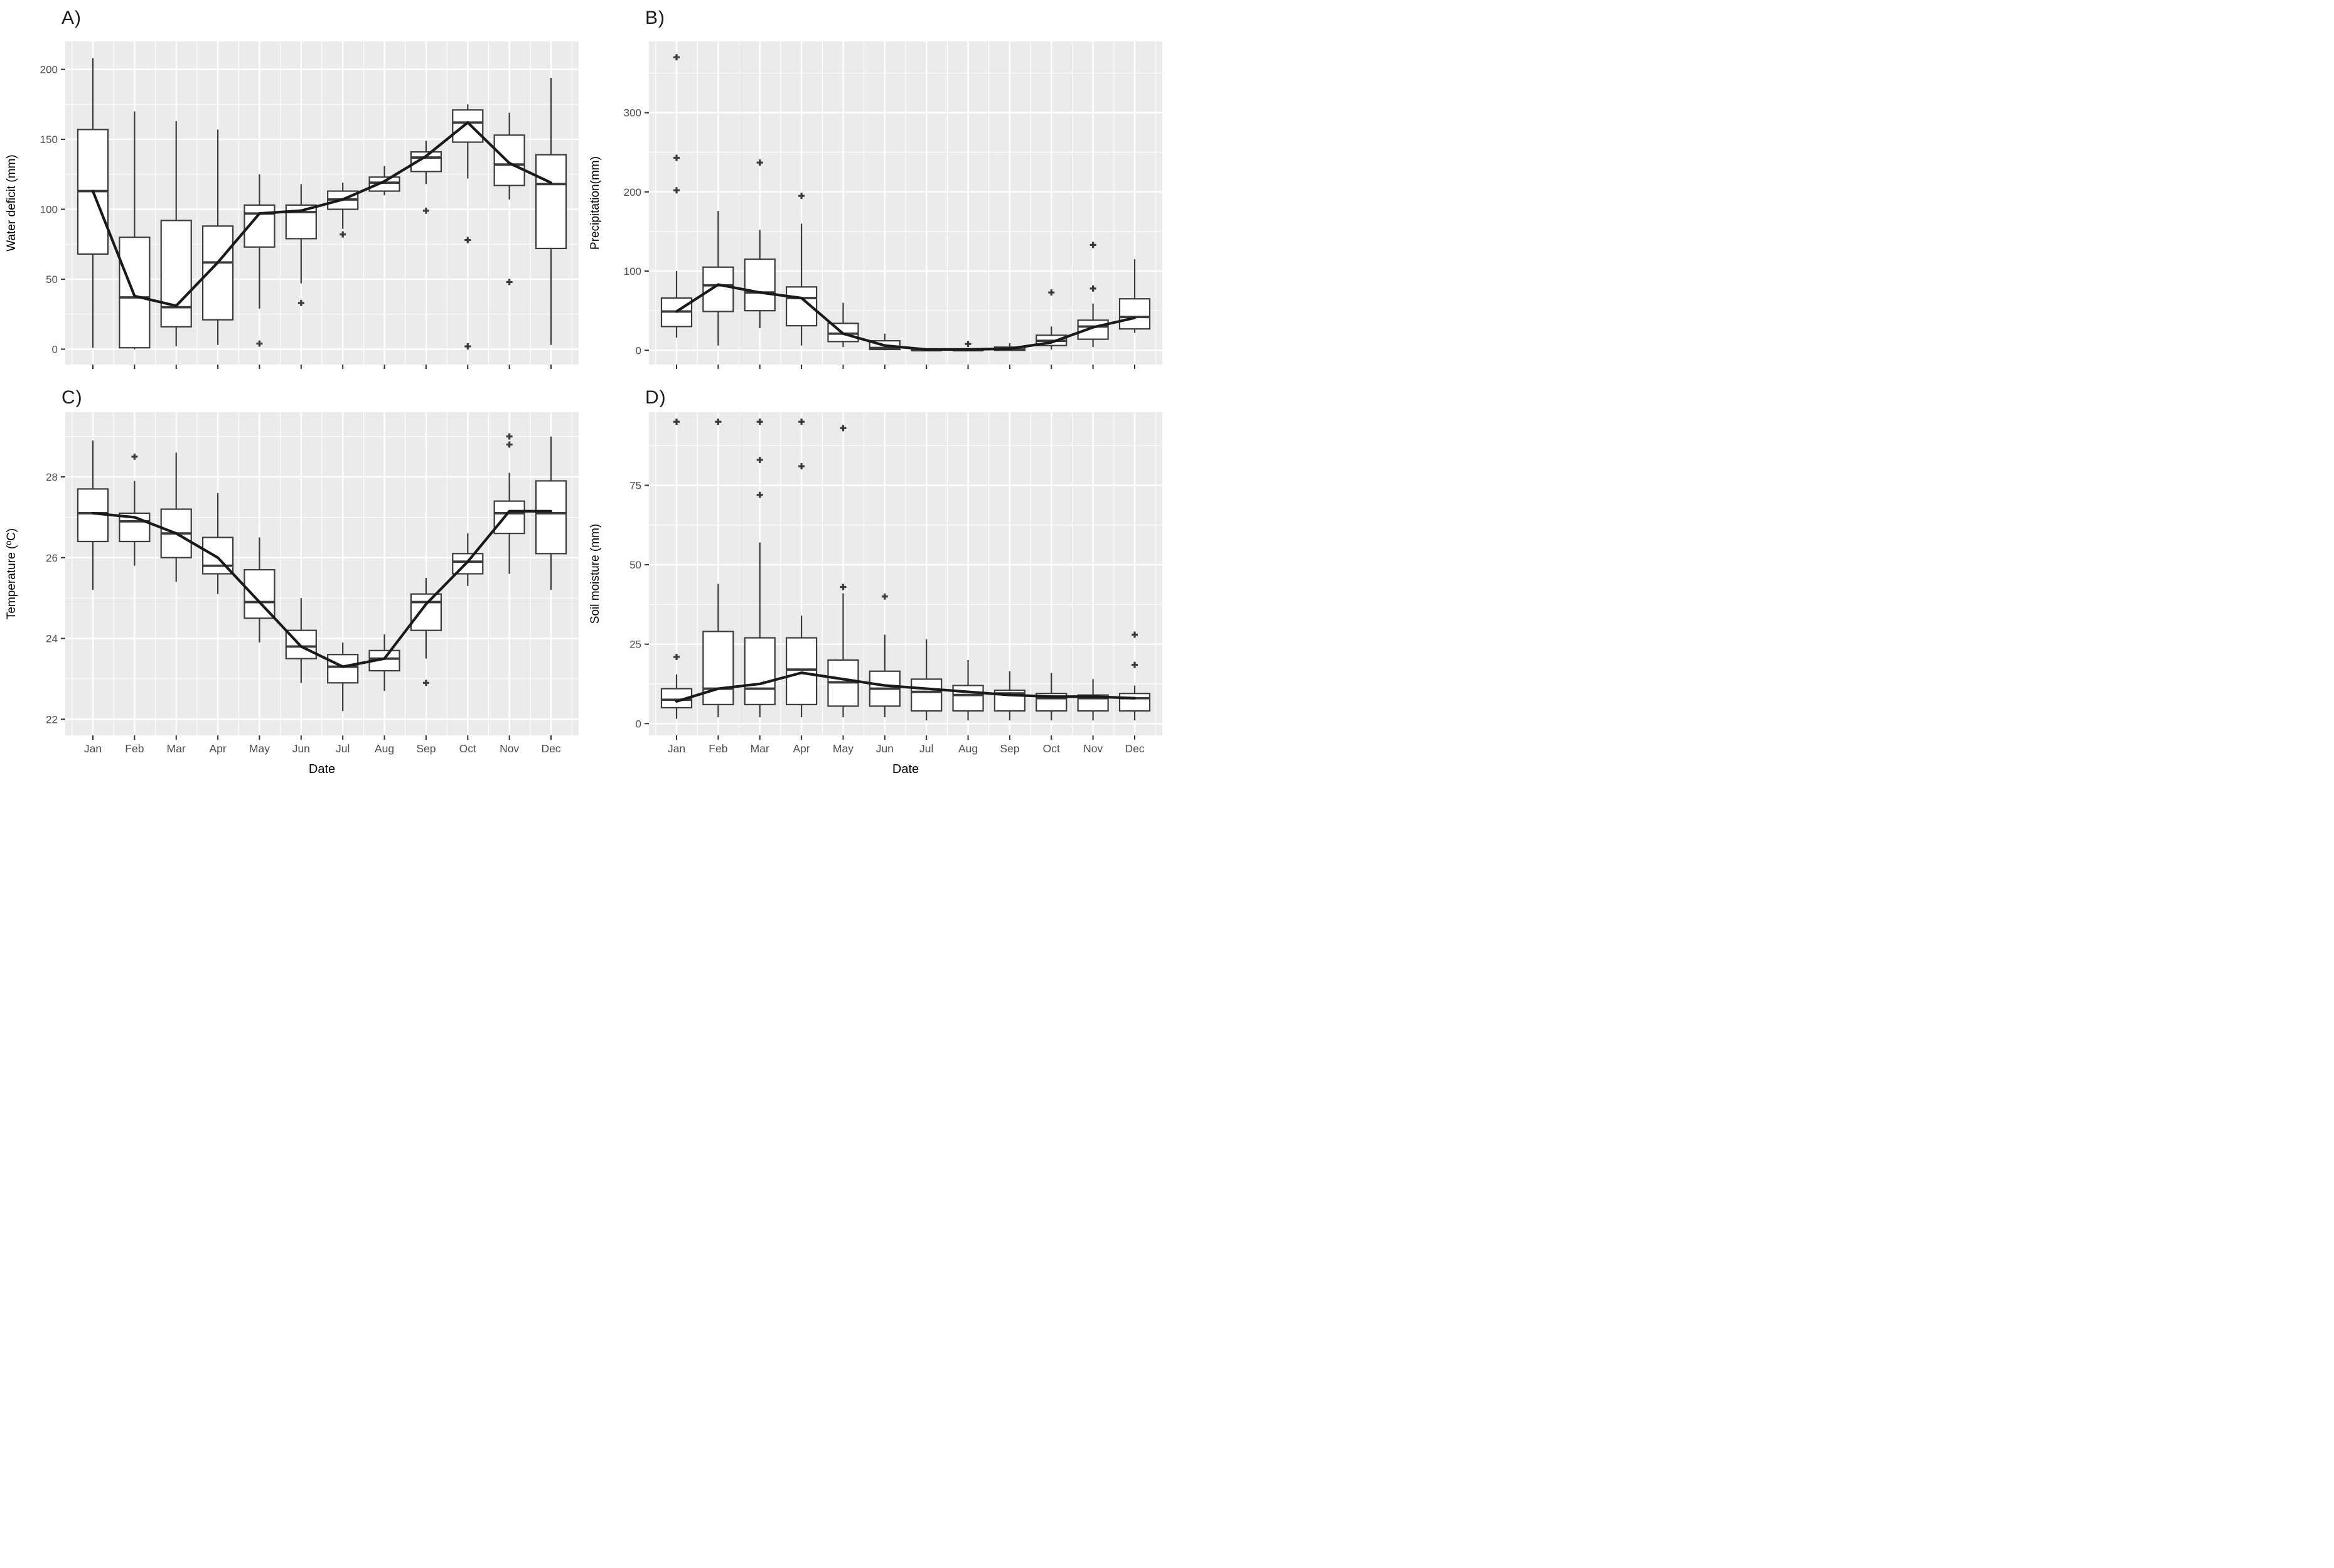  What do you see at coordinates (655, 18) in the screenshot?
I see `panel-b-title: B)` at bounding box center [655, 18].